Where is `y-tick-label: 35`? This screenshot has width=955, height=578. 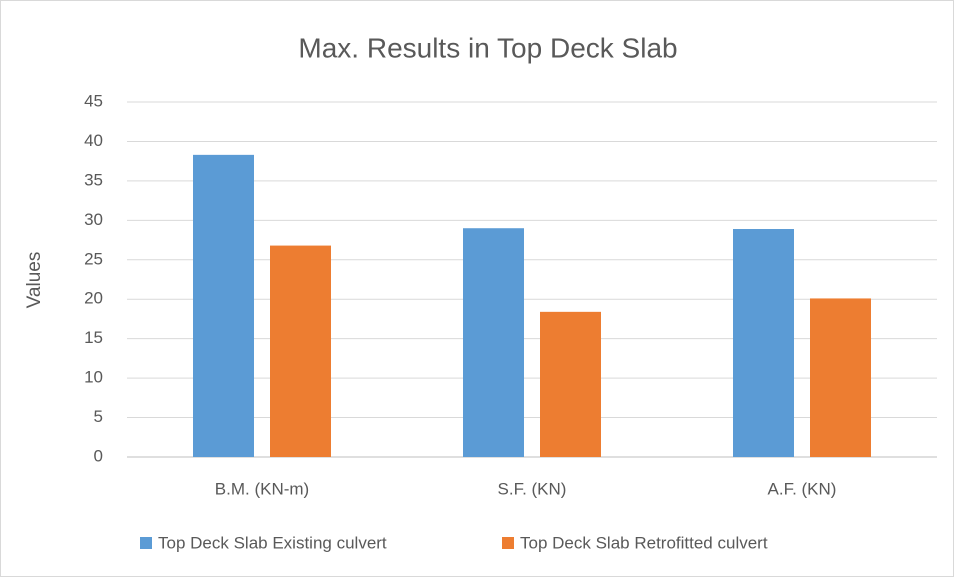 y-tick-label: 35 is located at coordinates (93, 179).